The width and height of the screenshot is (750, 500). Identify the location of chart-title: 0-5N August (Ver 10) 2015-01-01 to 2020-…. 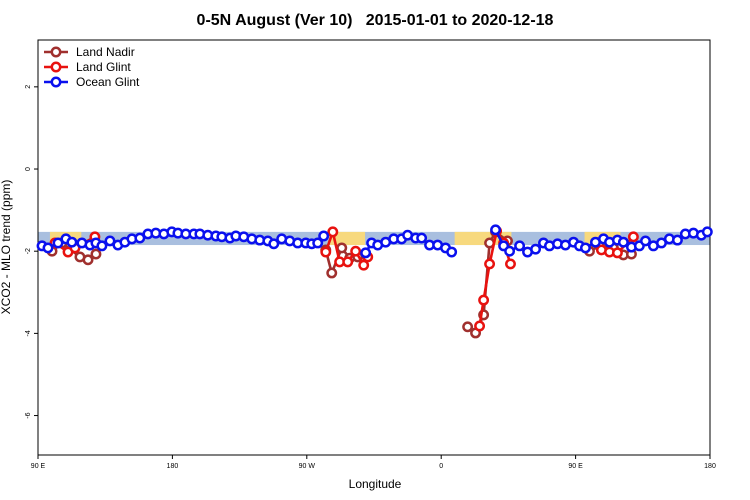
(375, 20).